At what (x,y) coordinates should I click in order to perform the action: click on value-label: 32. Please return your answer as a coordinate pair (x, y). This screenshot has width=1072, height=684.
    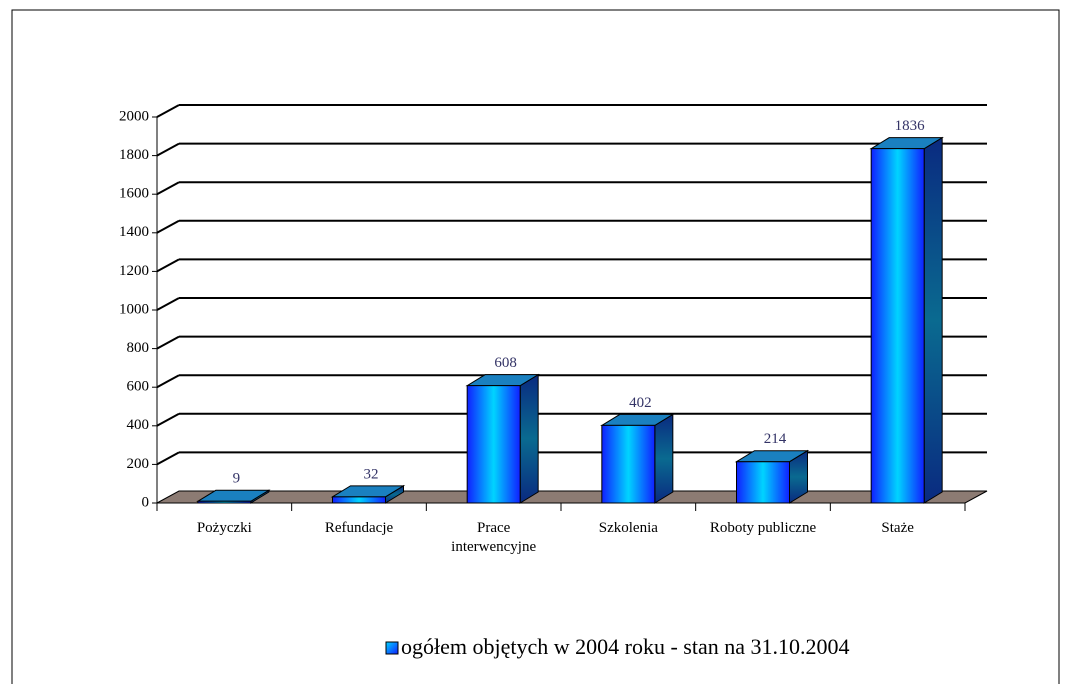
    Looking at the image, I should click on (371, 474).